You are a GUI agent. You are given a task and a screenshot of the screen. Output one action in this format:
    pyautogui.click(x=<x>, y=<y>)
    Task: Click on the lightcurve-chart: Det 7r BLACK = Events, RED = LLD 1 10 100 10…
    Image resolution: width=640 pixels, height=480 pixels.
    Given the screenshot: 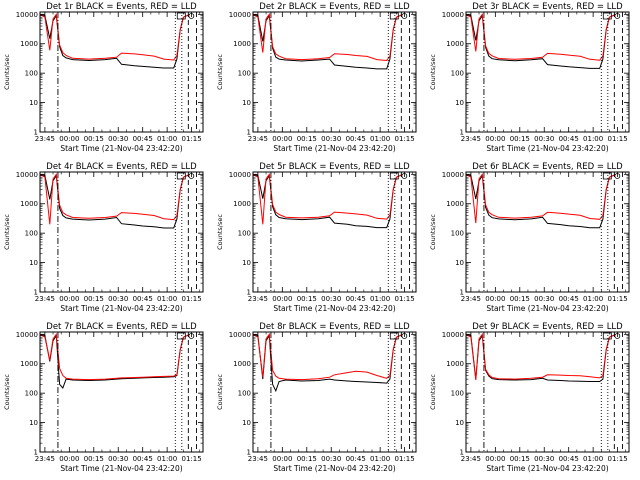 What is the action you would take?
    pyautogui.click(x=103, y=397)
    